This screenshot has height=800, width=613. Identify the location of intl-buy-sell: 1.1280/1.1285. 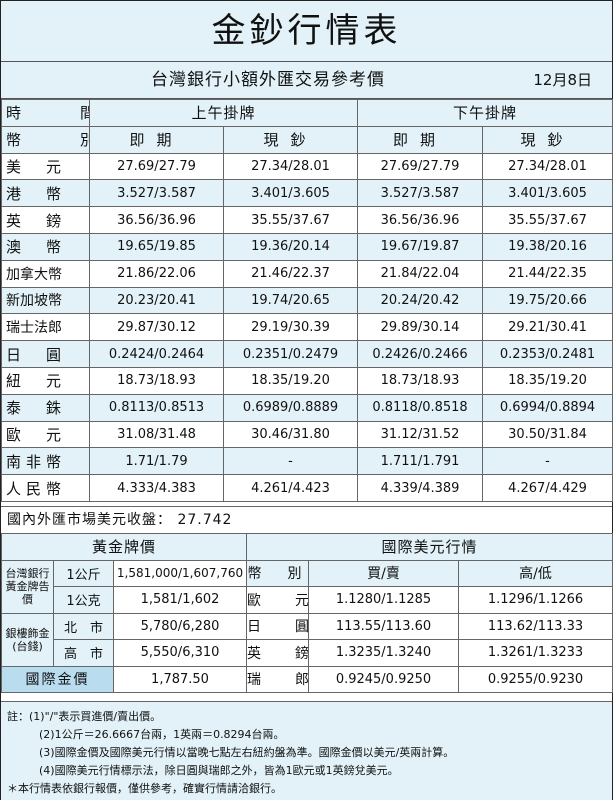
(383, 600).